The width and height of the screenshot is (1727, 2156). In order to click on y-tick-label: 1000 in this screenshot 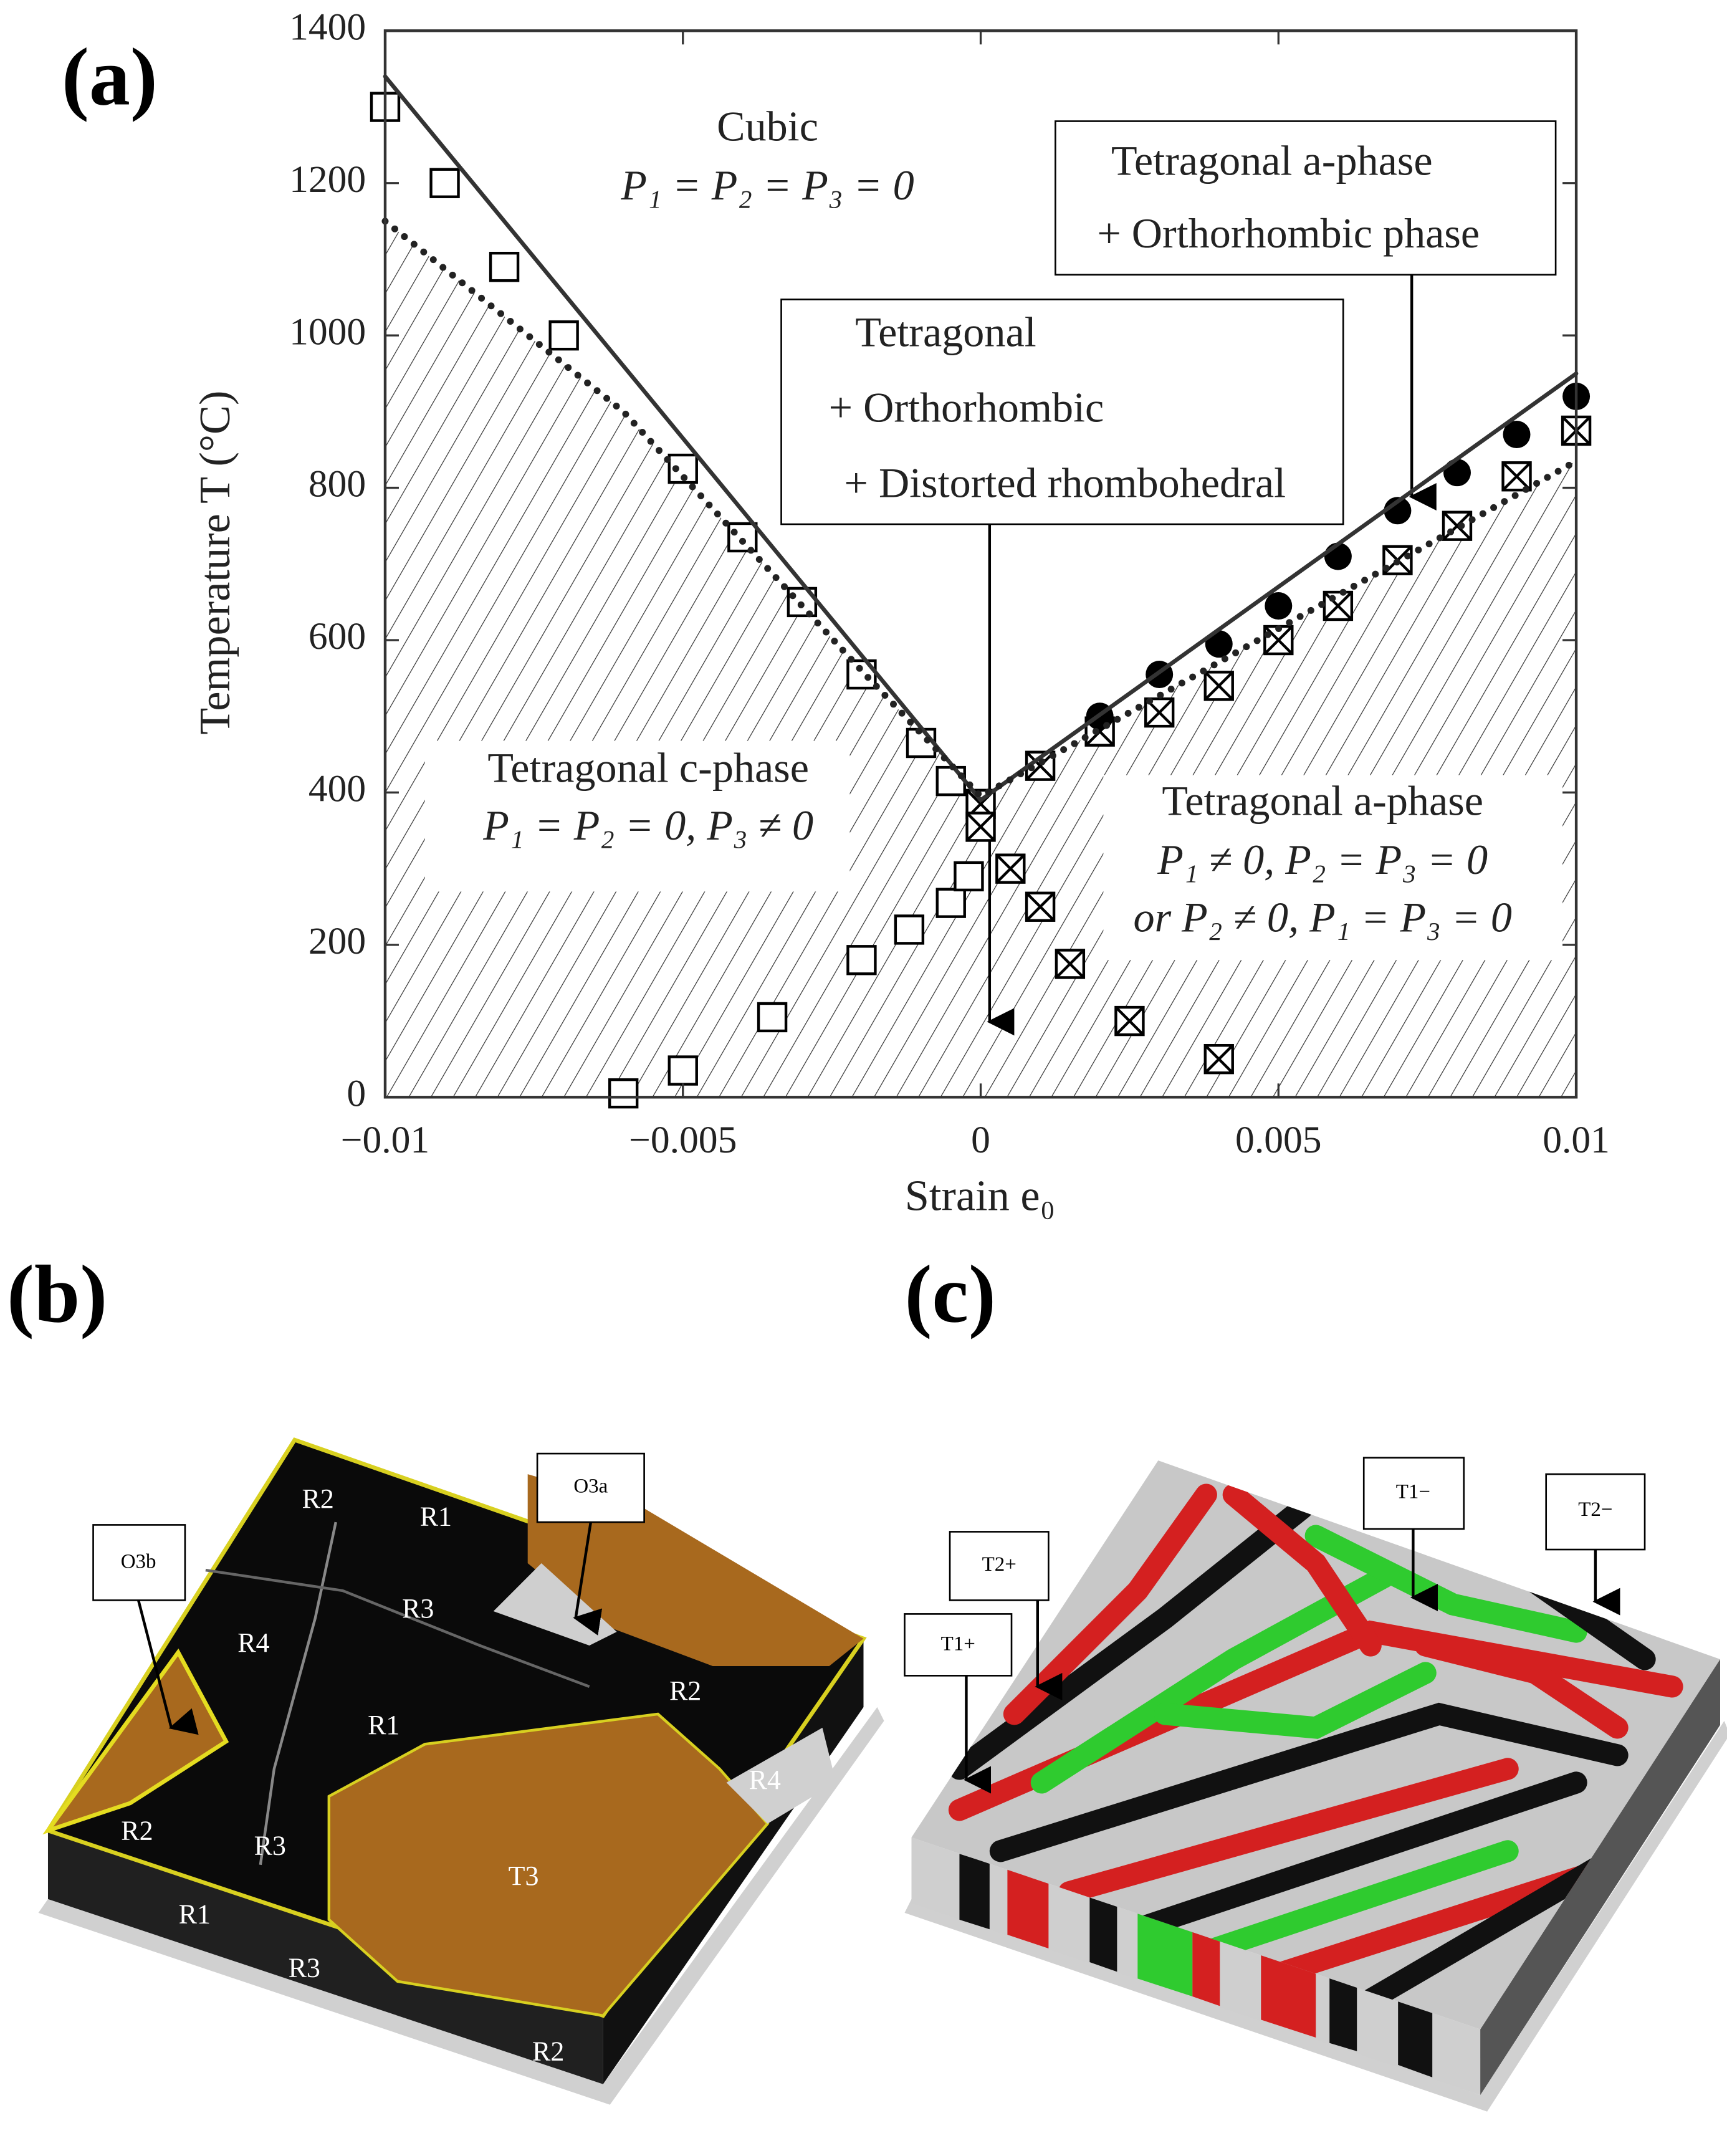, I will do `click(327, 332)`.